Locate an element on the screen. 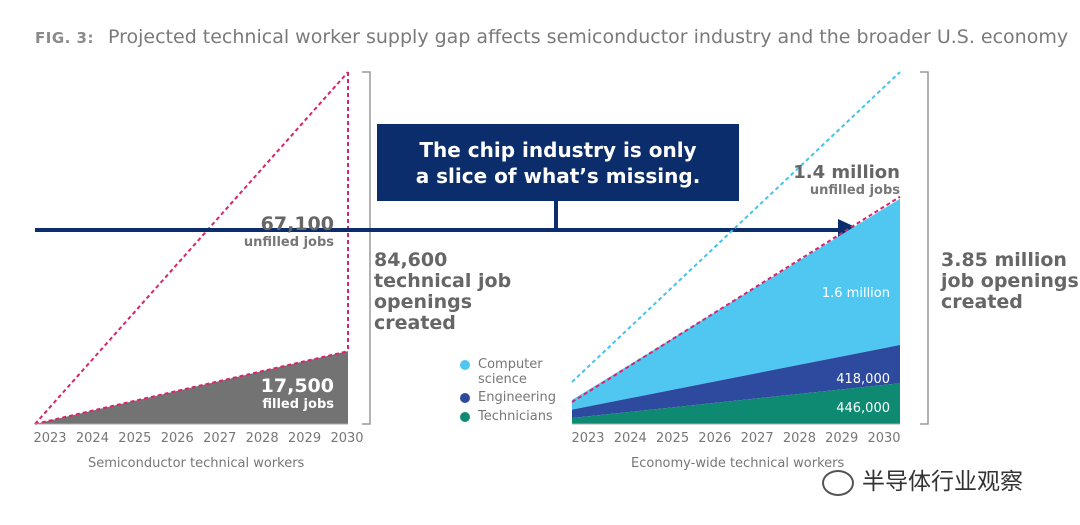 This screenshot has height=525, width=1080. right-tick-2029: 2029 is located at coordinates (841, 438).